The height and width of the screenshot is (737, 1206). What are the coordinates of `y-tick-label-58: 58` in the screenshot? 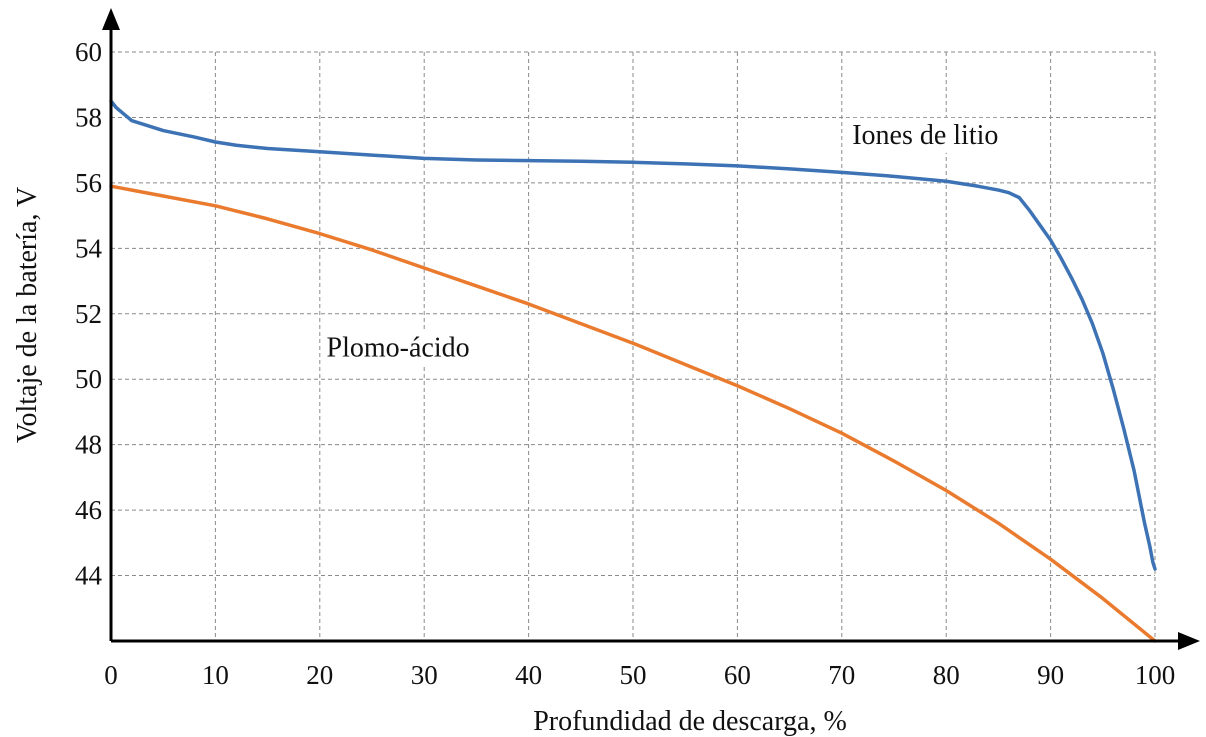 It's located at (88, 117).